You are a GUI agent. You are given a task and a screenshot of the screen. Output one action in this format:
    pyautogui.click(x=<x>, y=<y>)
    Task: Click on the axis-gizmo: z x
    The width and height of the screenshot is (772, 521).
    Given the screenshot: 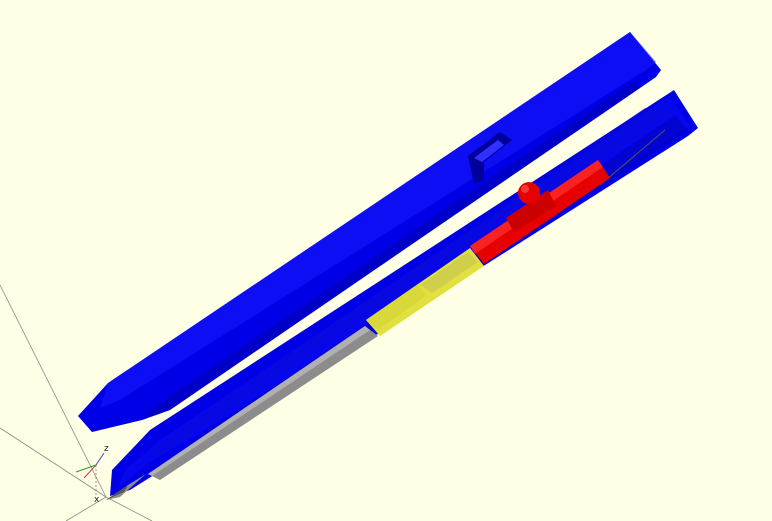 What is the action you would take?
    pyautogui.click(x=92, y=474)
    